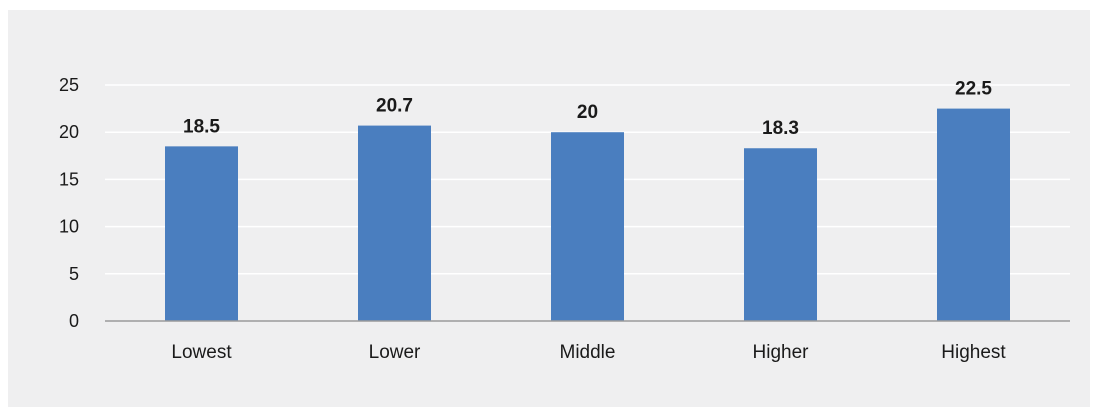 The height and width of the screenshot is (411, 1098). Describe the element at coordinates (69, 227) in the screenshot. I see `y-tick-label: 10` at that location.